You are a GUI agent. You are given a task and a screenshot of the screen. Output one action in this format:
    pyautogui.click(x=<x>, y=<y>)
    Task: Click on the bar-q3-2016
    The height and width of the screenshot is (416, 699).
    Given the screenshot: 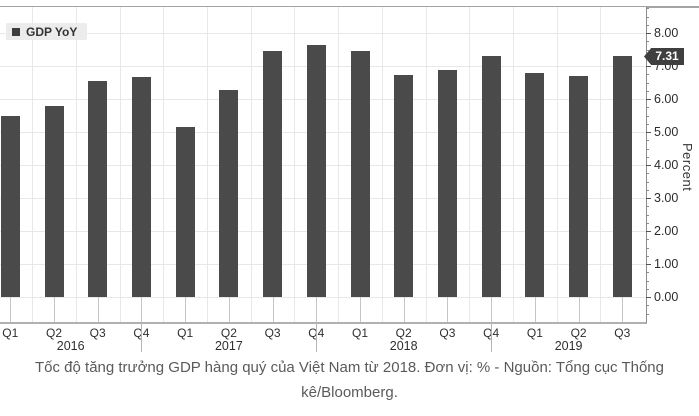 What is the action you would take?
    pyautogui.click(x=98, y=188)
    